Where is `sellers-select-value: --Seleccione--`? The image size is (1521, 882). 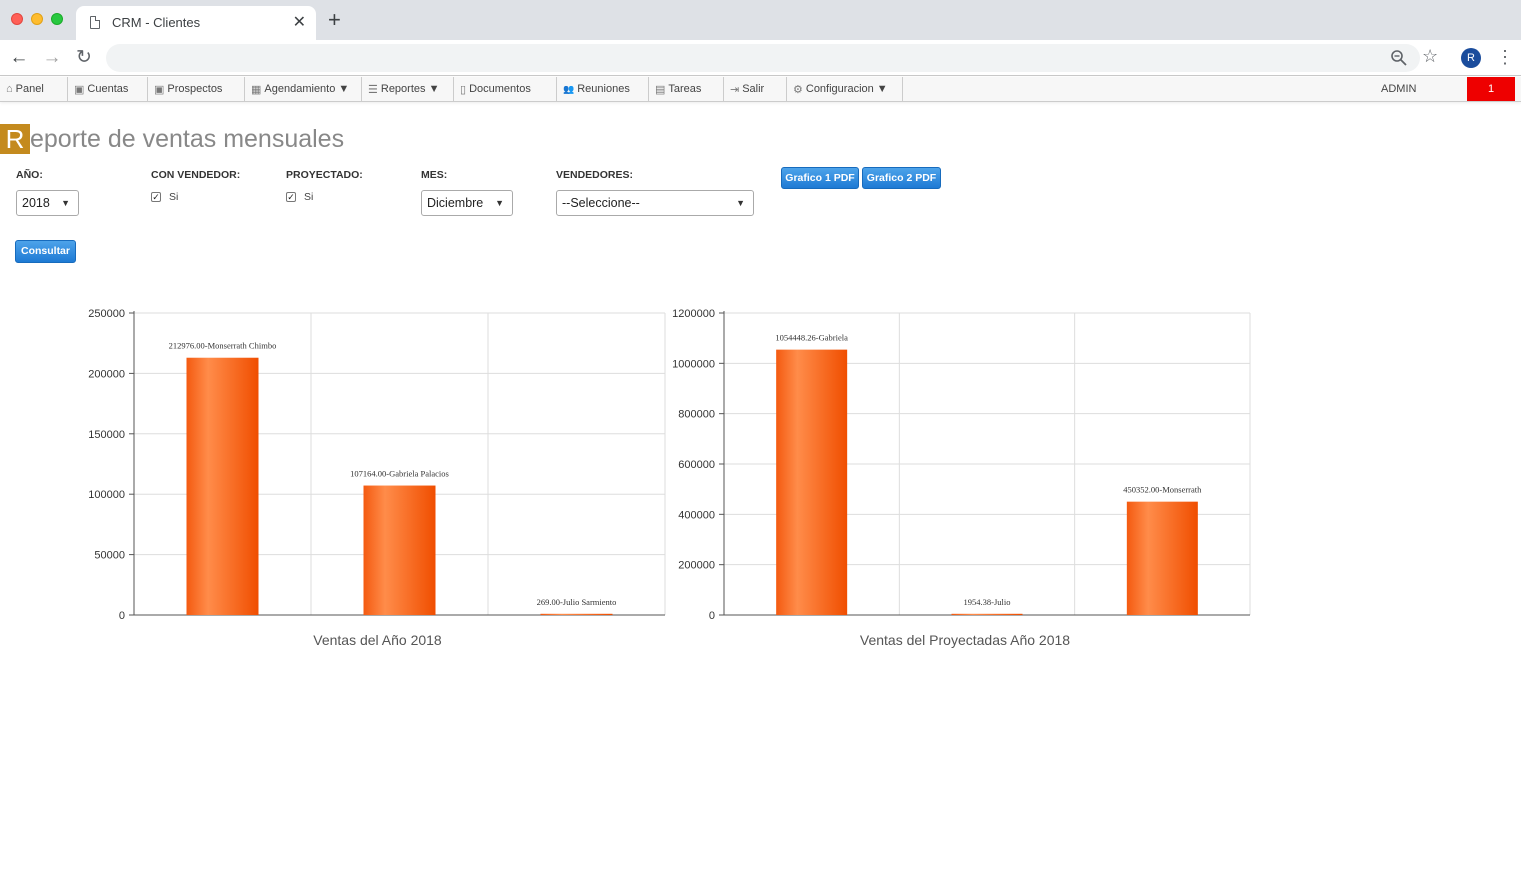
sellers-select-value: --Seleccione-- is located at coordinates (601, 203).